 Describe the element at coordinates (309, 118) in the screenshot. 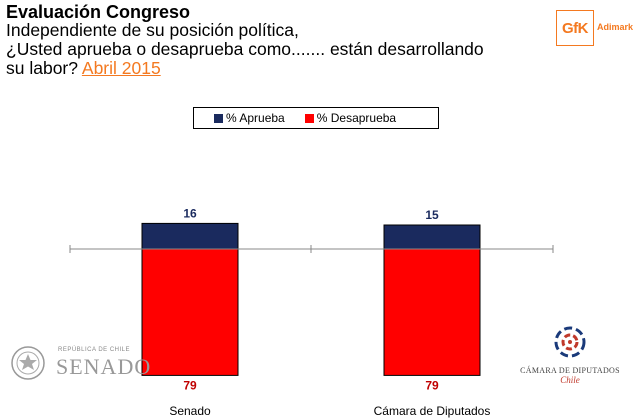

I see `legend-swatch-desaprueba` at that location.